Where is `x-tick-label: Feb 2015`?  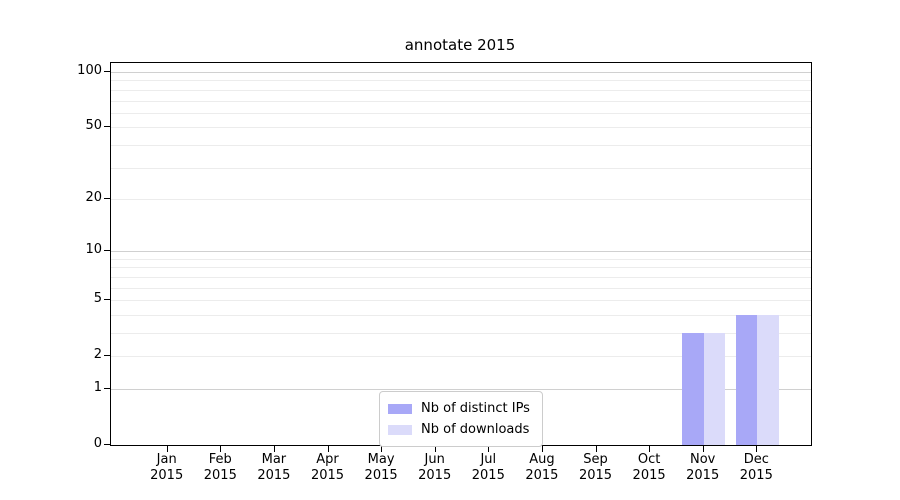
x-tick-label: Feb 2015 is located at coordinates (220, 468).